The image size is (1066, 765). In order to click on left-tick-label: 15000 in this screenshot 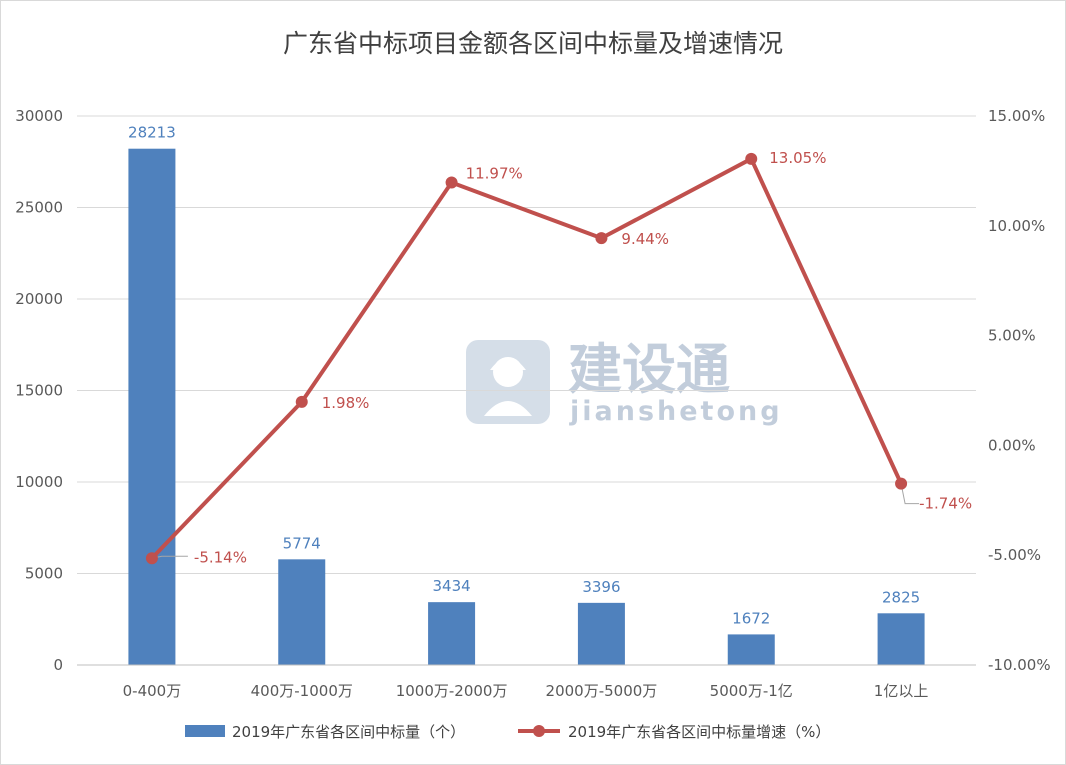, I will do `click(39, 391)`.